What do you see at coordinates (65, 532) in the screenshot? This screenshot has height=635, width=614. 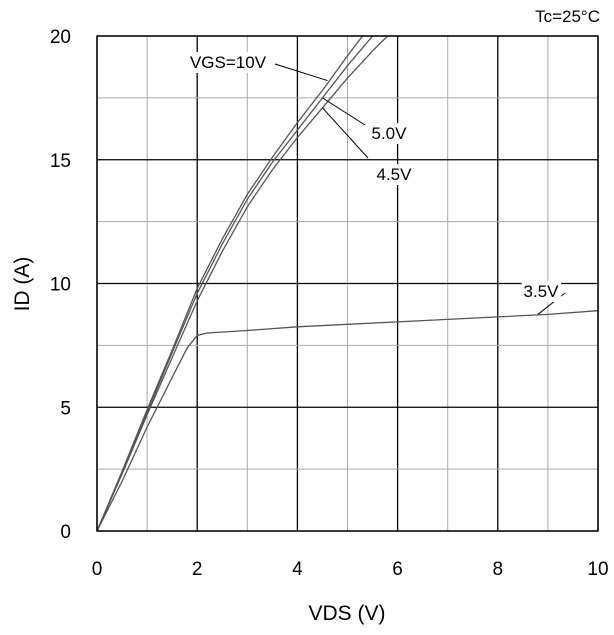 I see `y-tick-label: 0` at bounding box center [65, 532].